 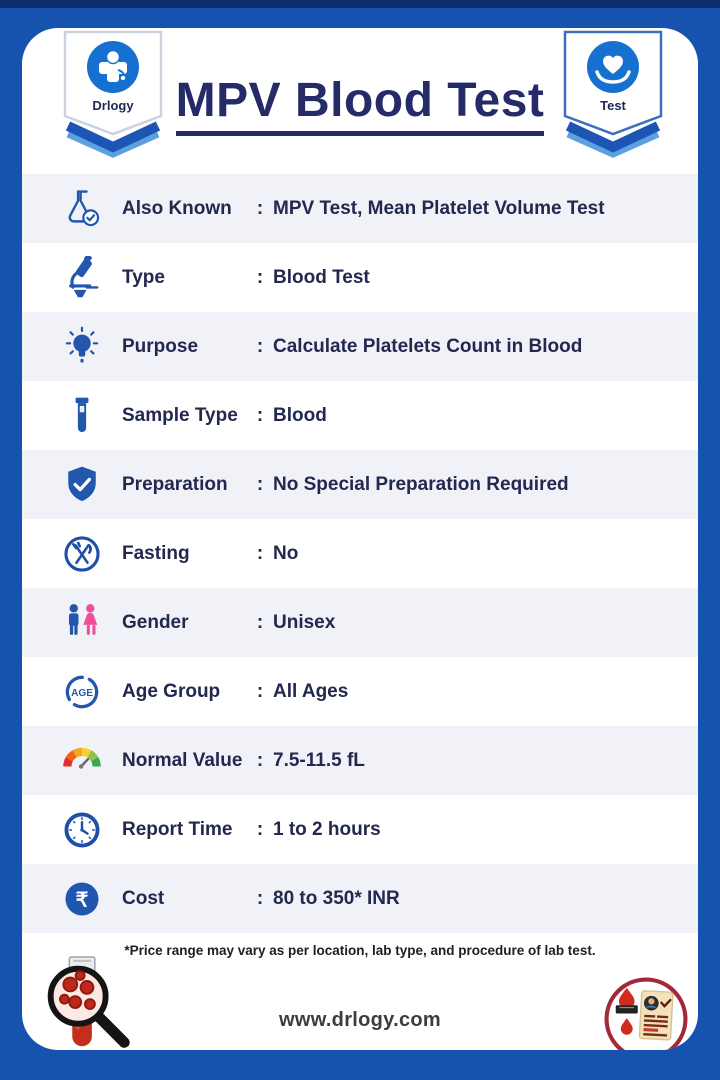 I want to click on row-label: Type, so click(x=143, y=277).